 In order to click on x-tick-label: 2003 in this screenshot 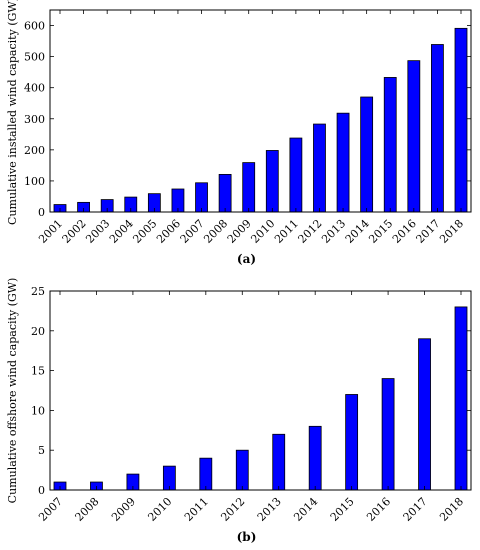, I will do `click(97, 231)`.